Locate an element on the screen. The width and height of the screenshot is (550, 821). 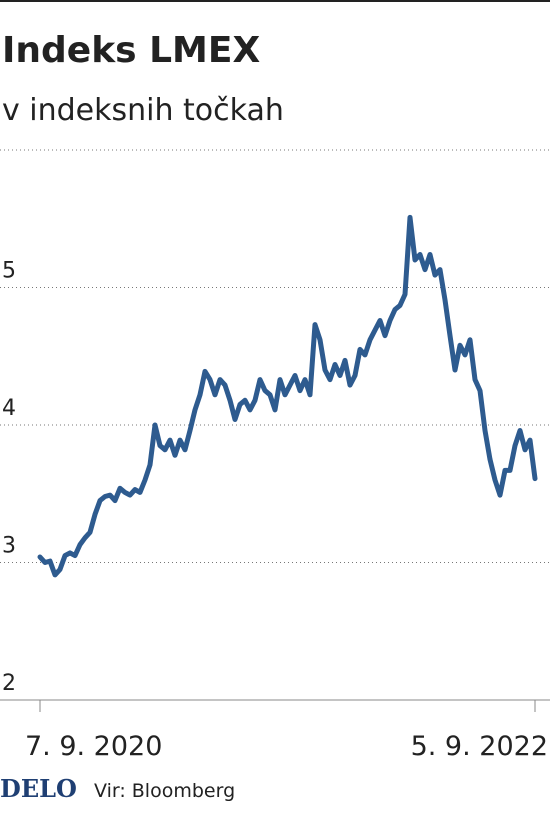
y-tick-label: 2 is located at coordinates (9, 683).